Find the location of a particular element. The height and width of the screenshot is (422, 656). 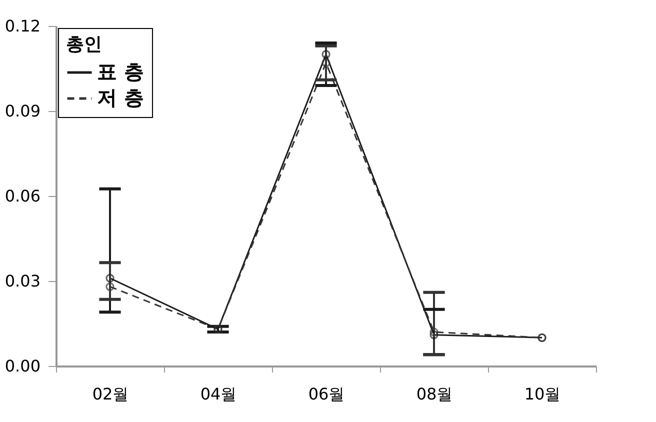

y-tick-label: 0.03 is located at coordinates (22, 281).